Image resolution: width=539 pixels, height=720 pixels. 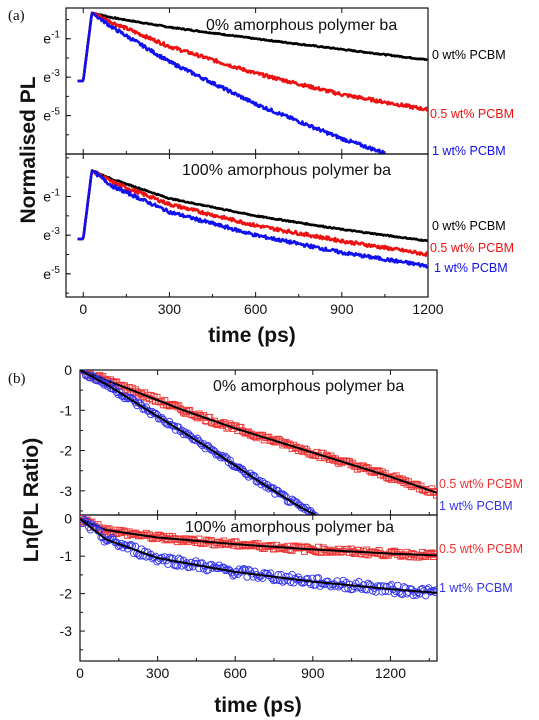 I want to click on panel-label-b: (b), so click(x=17, y=379).